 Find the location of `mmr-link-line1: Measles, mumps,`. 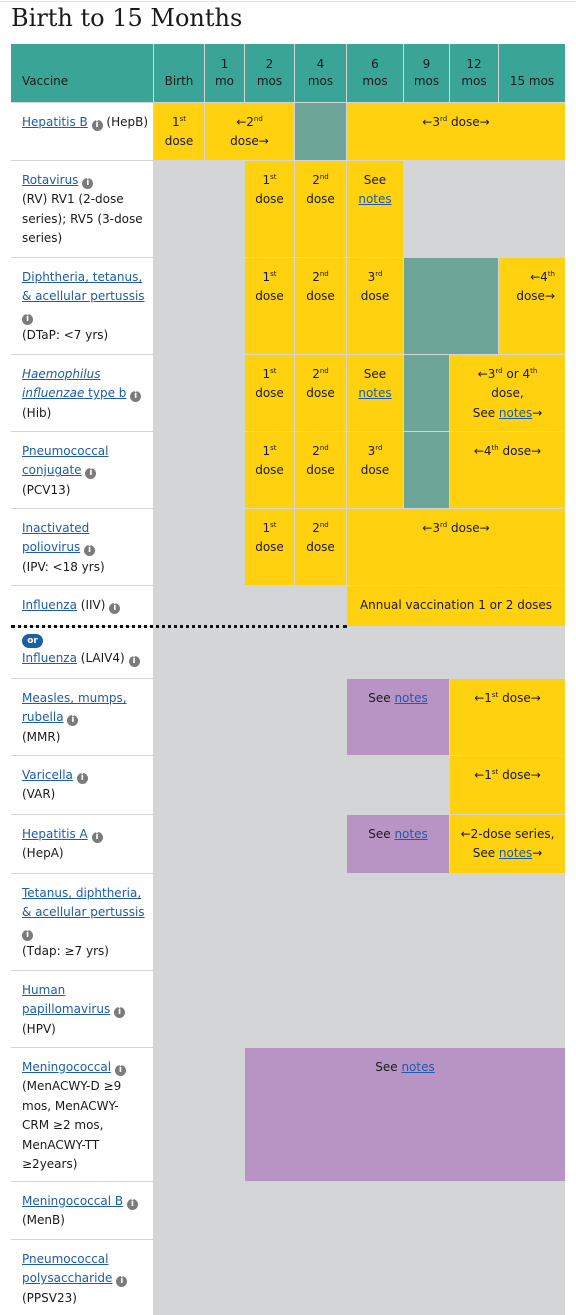

mmr-link-line1: Measles, mumps, is located at coordinates (74, 698).